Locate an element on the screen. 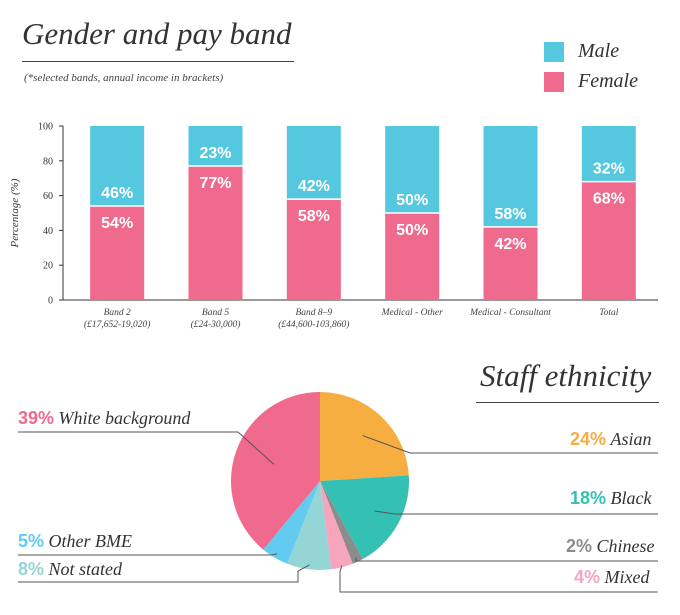 The width and height of the screenshot is (680, 615). eth-label-other-bme: 5% Other BME is located at coordinates (75, 541).